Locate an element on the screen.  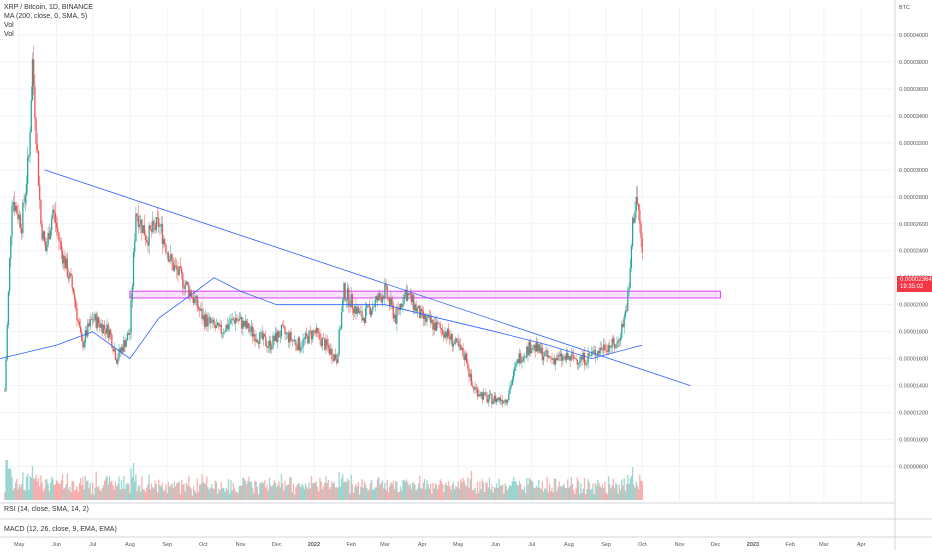
vol-legend-2: Vol is located at coordinates (9, 34).